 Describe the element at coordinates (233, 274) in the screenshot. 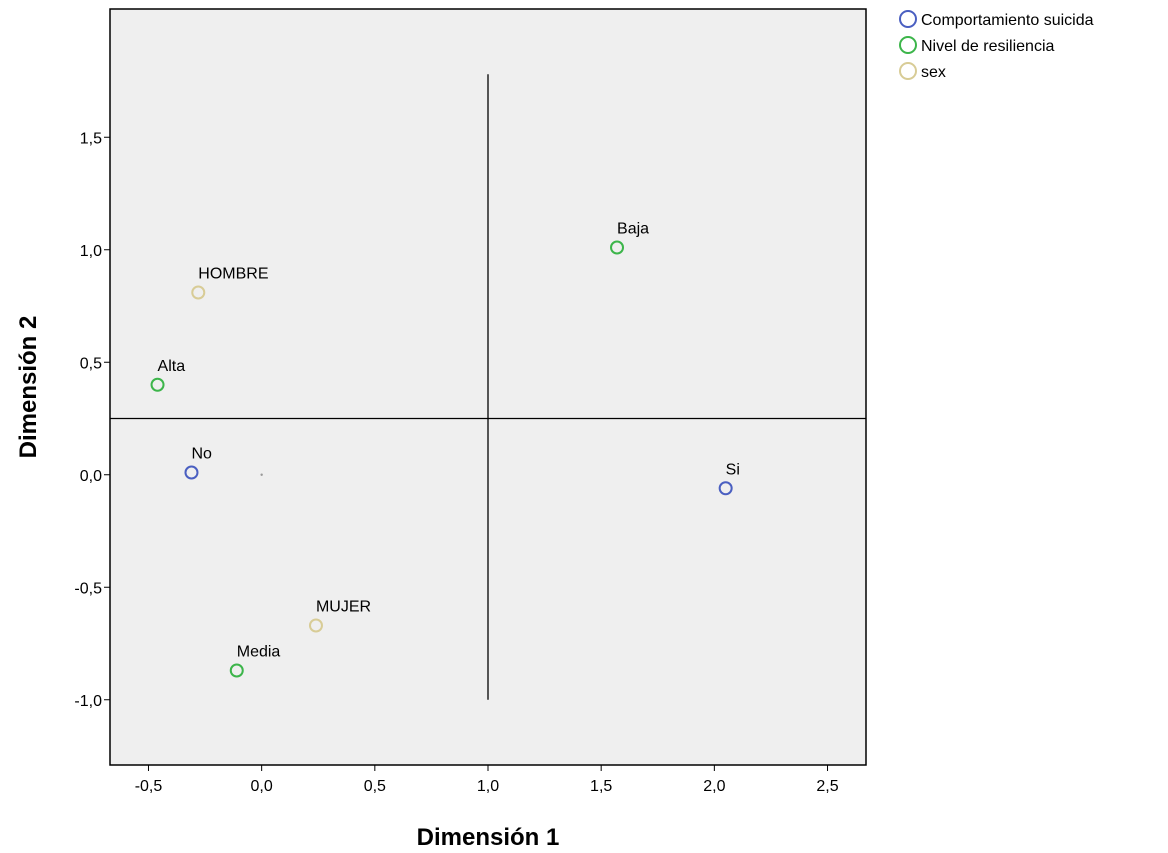

I see `point-label: HOMBRE` at that location.